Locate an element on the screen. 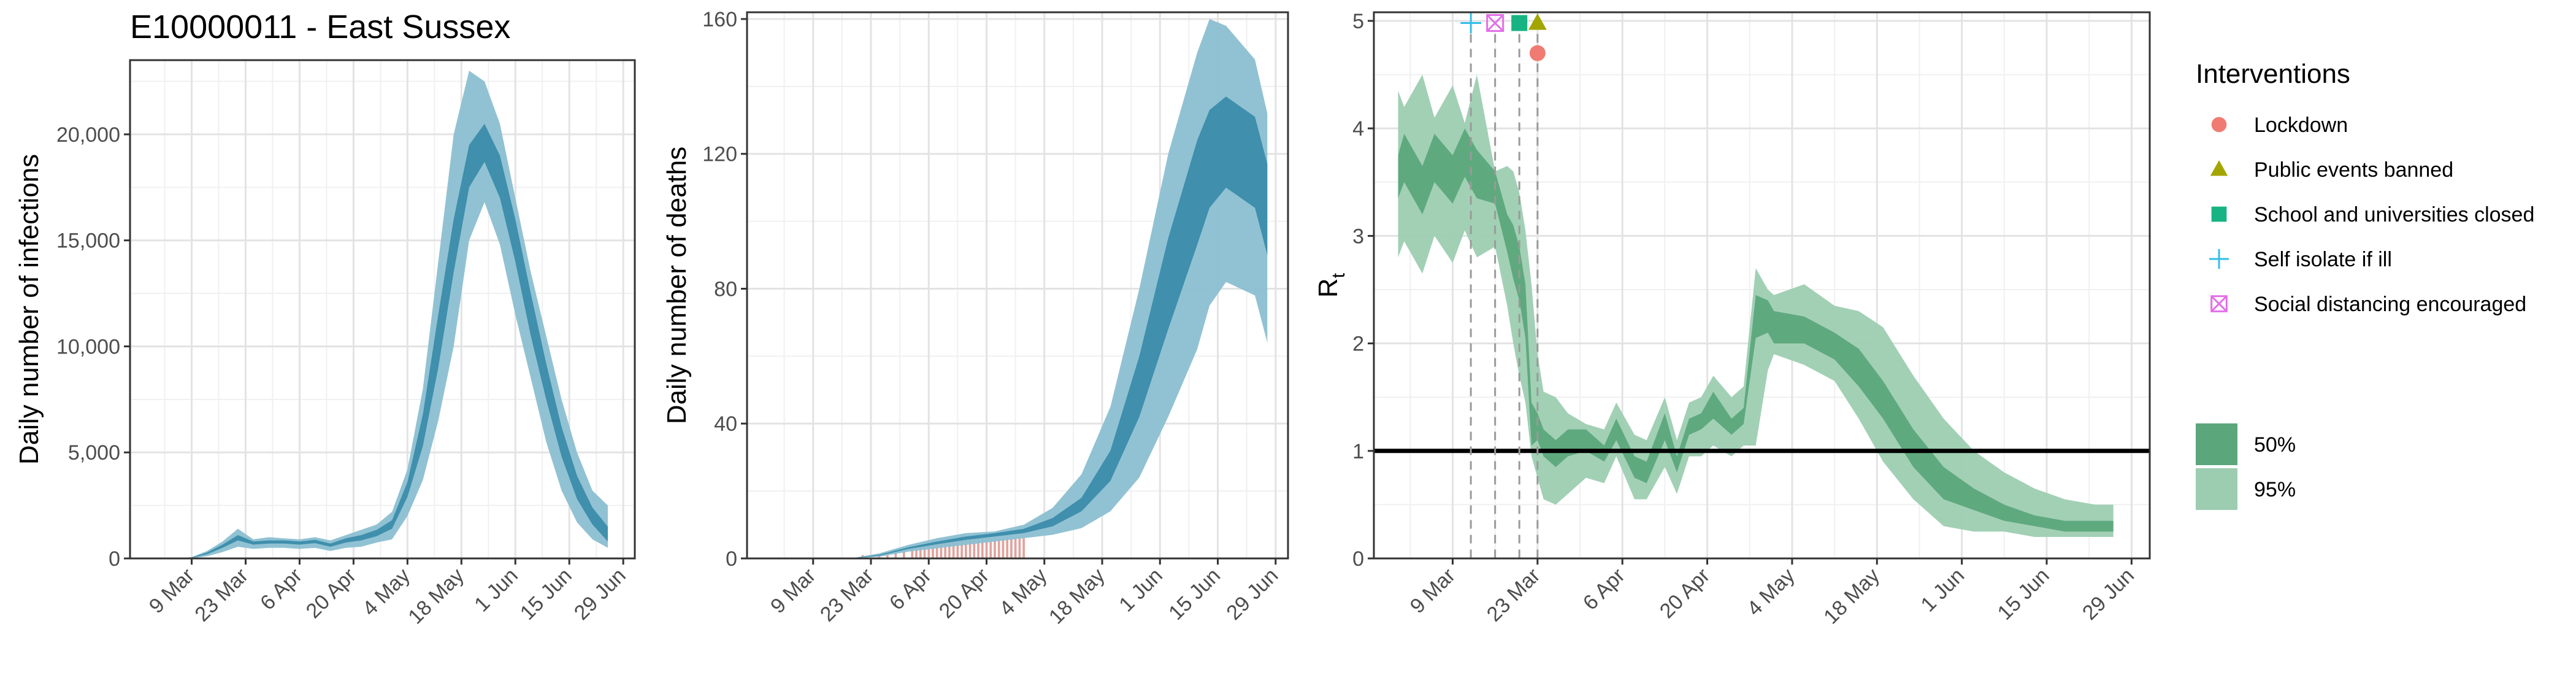 The width and height of the screenshot is (2576, 683). legend-title: Interventions is located at coordinates (2273, 74).